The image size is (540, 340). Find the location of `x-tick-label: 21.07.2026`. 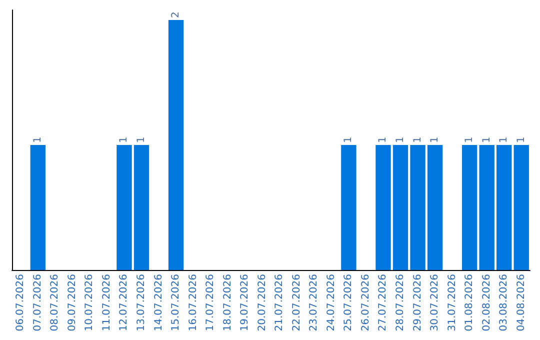

x-tick-label: 21.07.2026 is located at coordinates (280, 303).